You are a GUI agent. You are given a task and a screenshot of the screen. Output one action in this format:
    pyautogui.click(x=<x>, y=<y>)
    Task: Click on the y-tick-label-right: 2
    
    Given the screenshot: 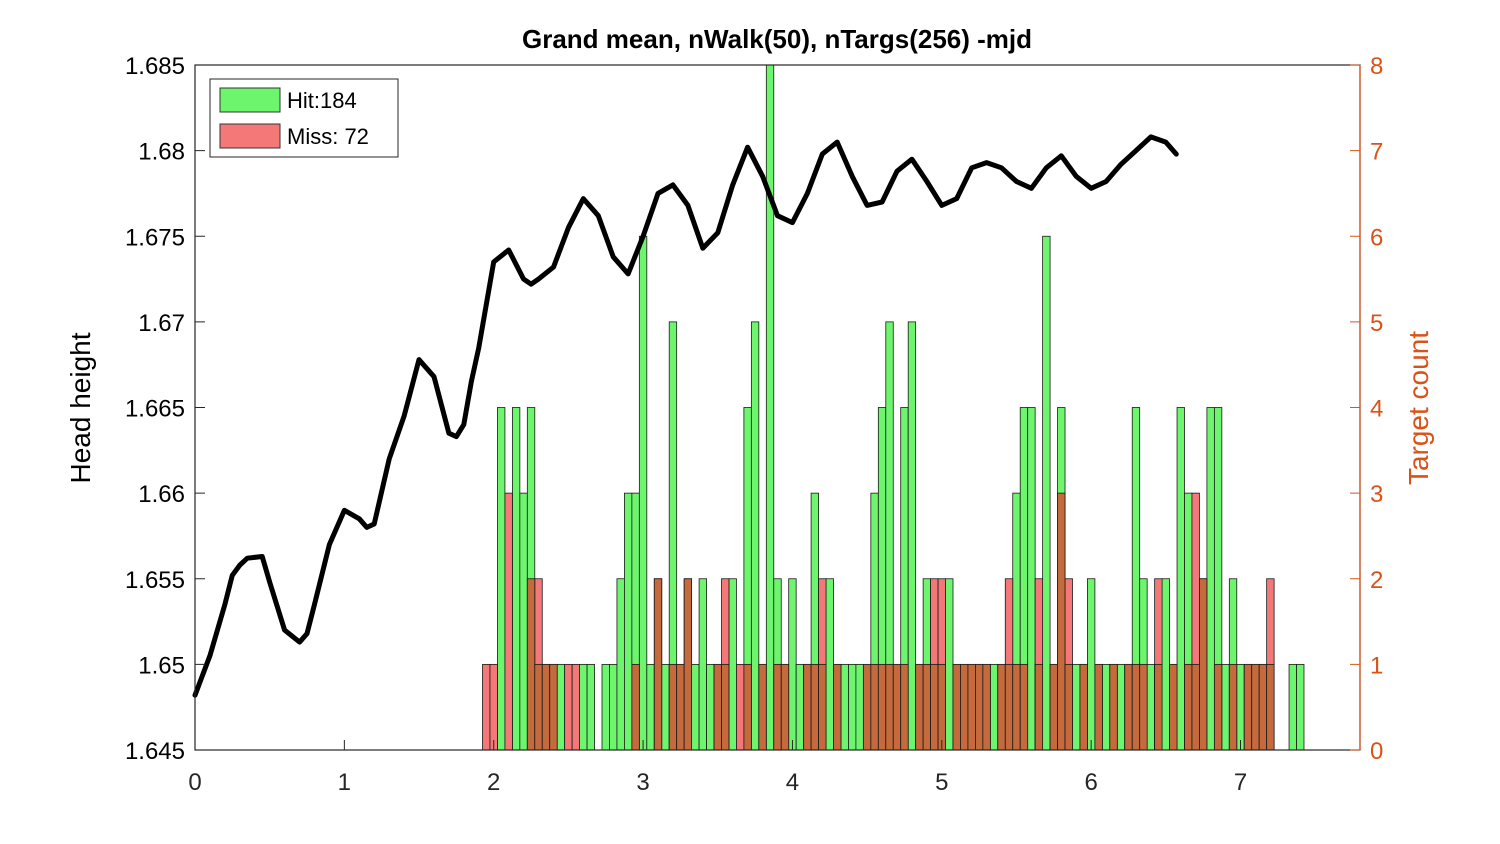 What is the action you would take?
    pyautogui.click(x=1376, y=580)
    